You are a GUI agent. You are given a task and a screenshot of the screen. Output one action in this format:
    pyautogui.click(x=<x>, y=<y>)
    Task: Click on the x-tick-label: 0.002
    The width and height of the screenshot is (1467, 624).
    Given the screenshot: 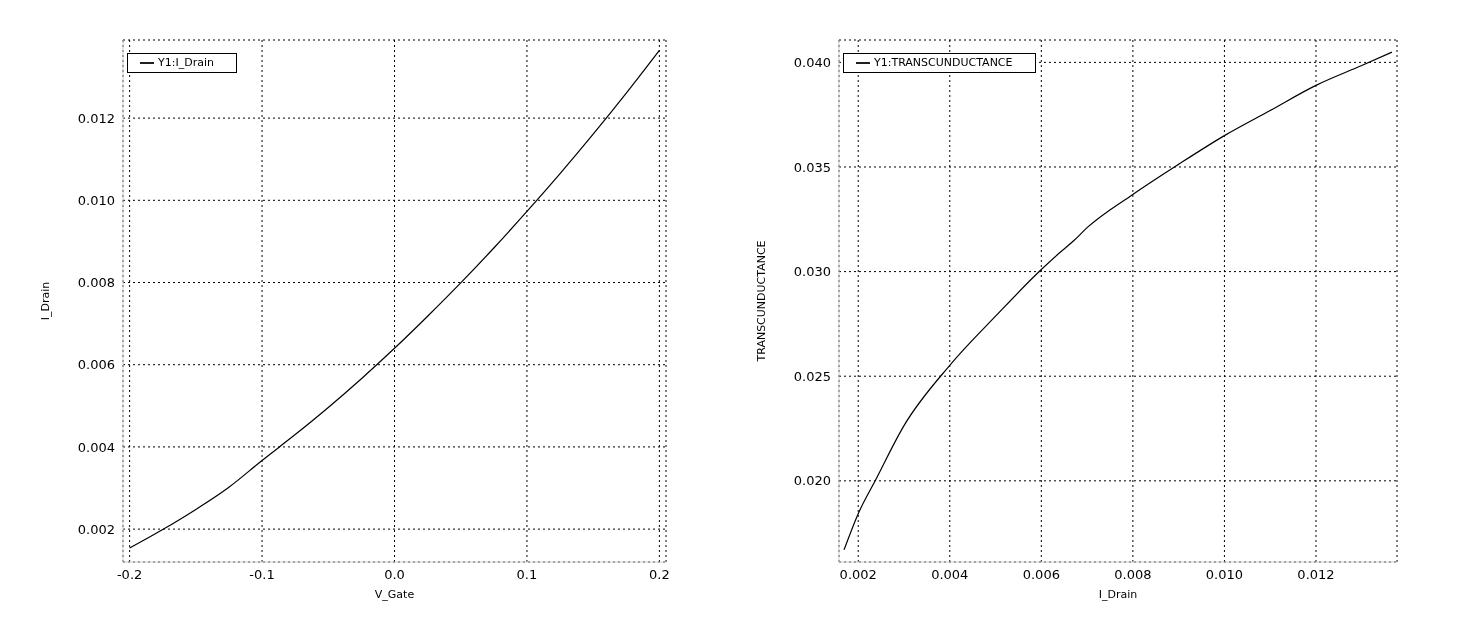 What is the action you would take?
    pyautogui.click(x=858, y=575)
    